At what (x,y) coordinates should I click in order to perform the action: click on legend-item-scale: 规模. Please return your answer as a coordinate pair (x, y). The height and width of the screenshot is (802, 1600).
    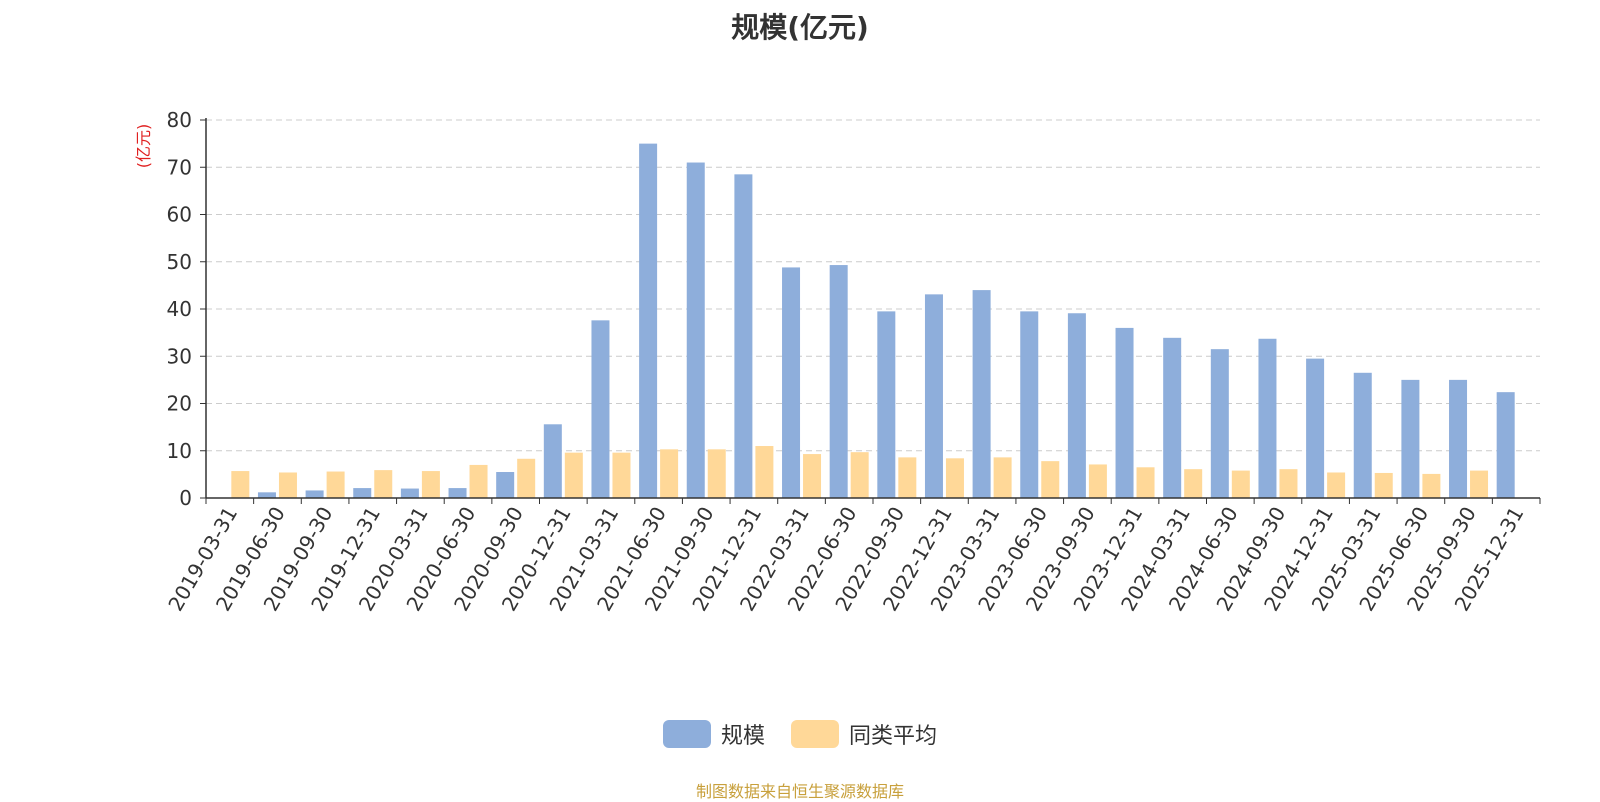
    Looking at the image, I should click on (713, 734).